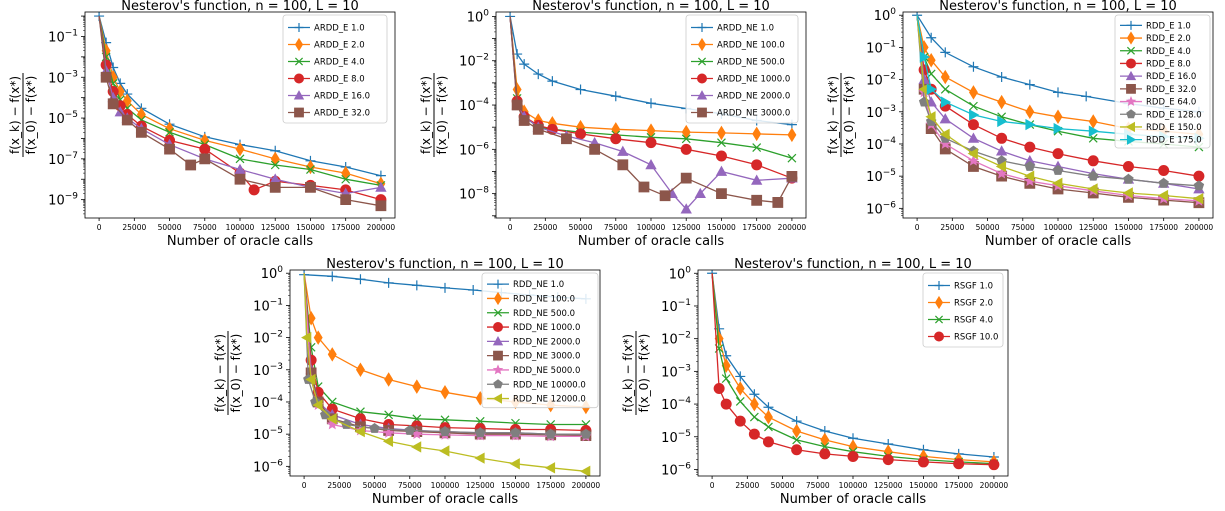 The height and width of the screenshot is (511, 1225). Describe the element at coordinates (549, 400) in the screenshot. I see `legend-label: RDD_NE 12000.0` at that location.